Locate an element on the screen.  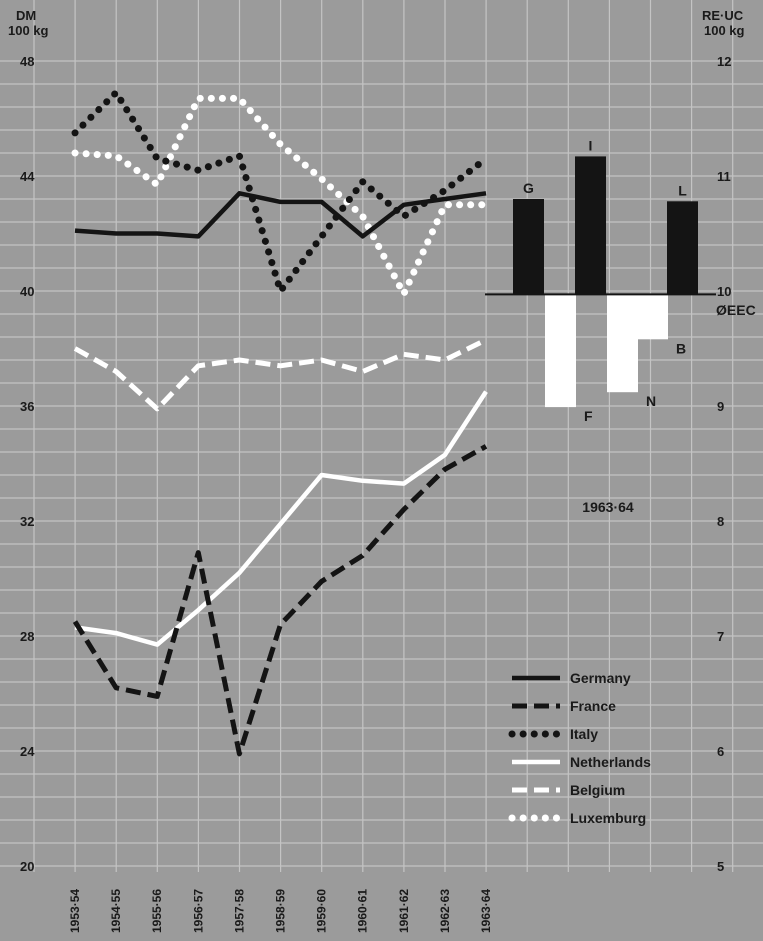
bar-inset: G F I N B L is located at coordinates (600, 280).